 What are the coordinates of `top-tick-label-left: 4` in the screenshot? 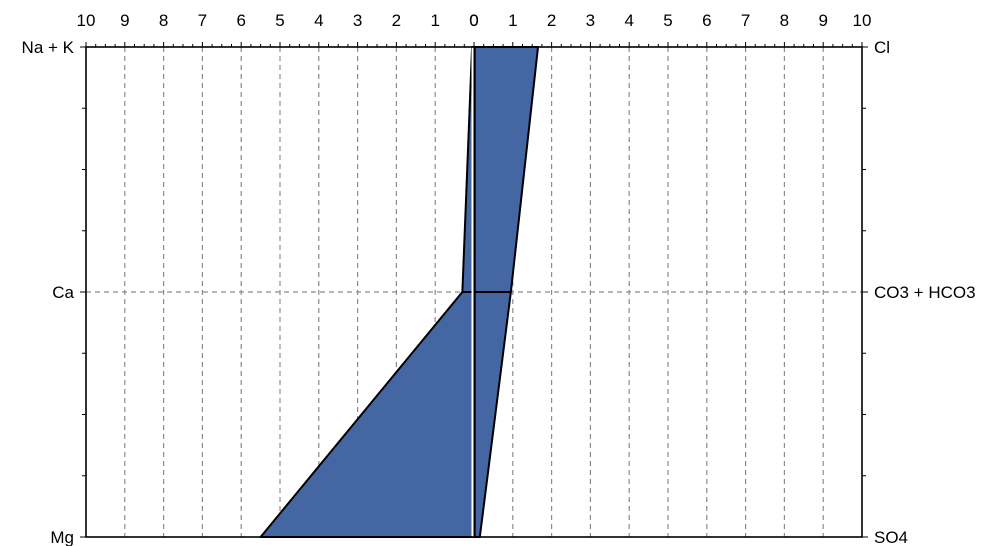 It's located at (318, 20).